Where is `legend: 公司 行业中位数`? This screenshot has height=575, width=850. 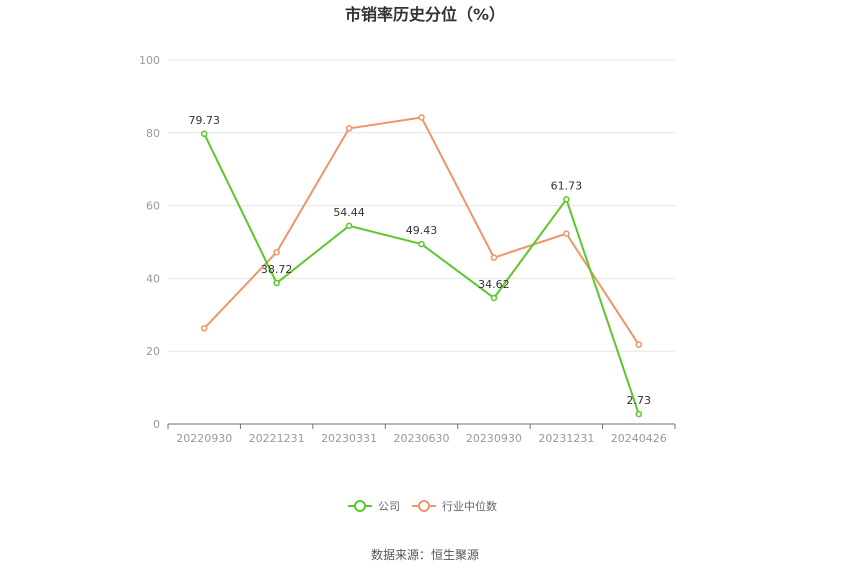
legend: 公司 行业中位数 is located at coordinates (422, 506).